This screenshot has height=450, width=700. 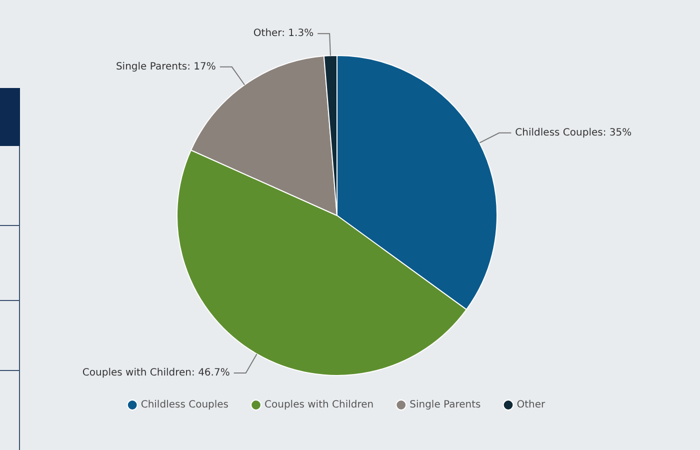 I want to click on legend-label: Couples with Children, so click(x=319, y=405).